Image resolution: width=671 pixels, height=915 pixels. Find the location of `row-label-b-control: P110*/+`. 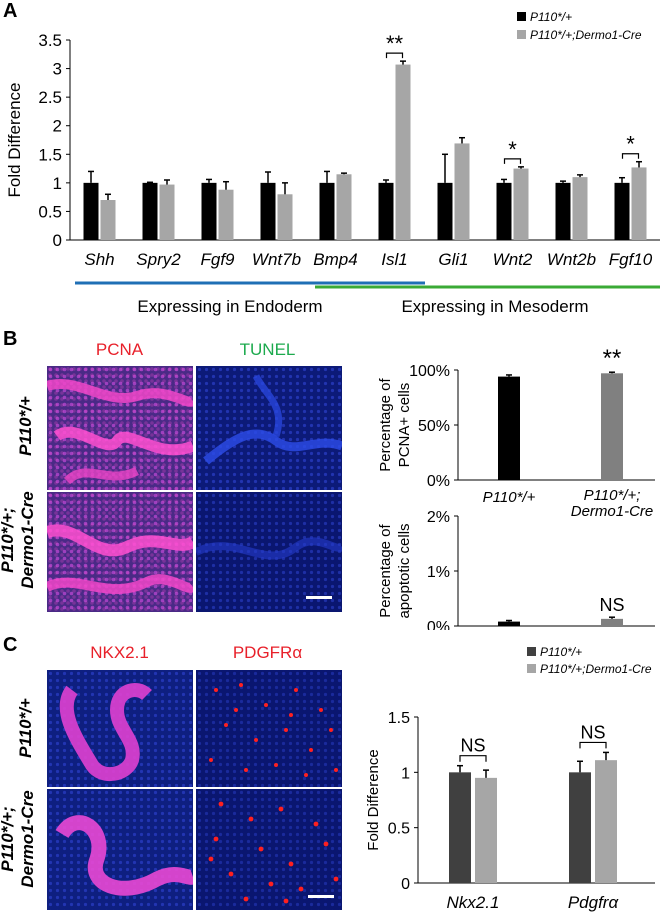

row-label-b-control: P110*/+ is located at coordinates (25, 426).